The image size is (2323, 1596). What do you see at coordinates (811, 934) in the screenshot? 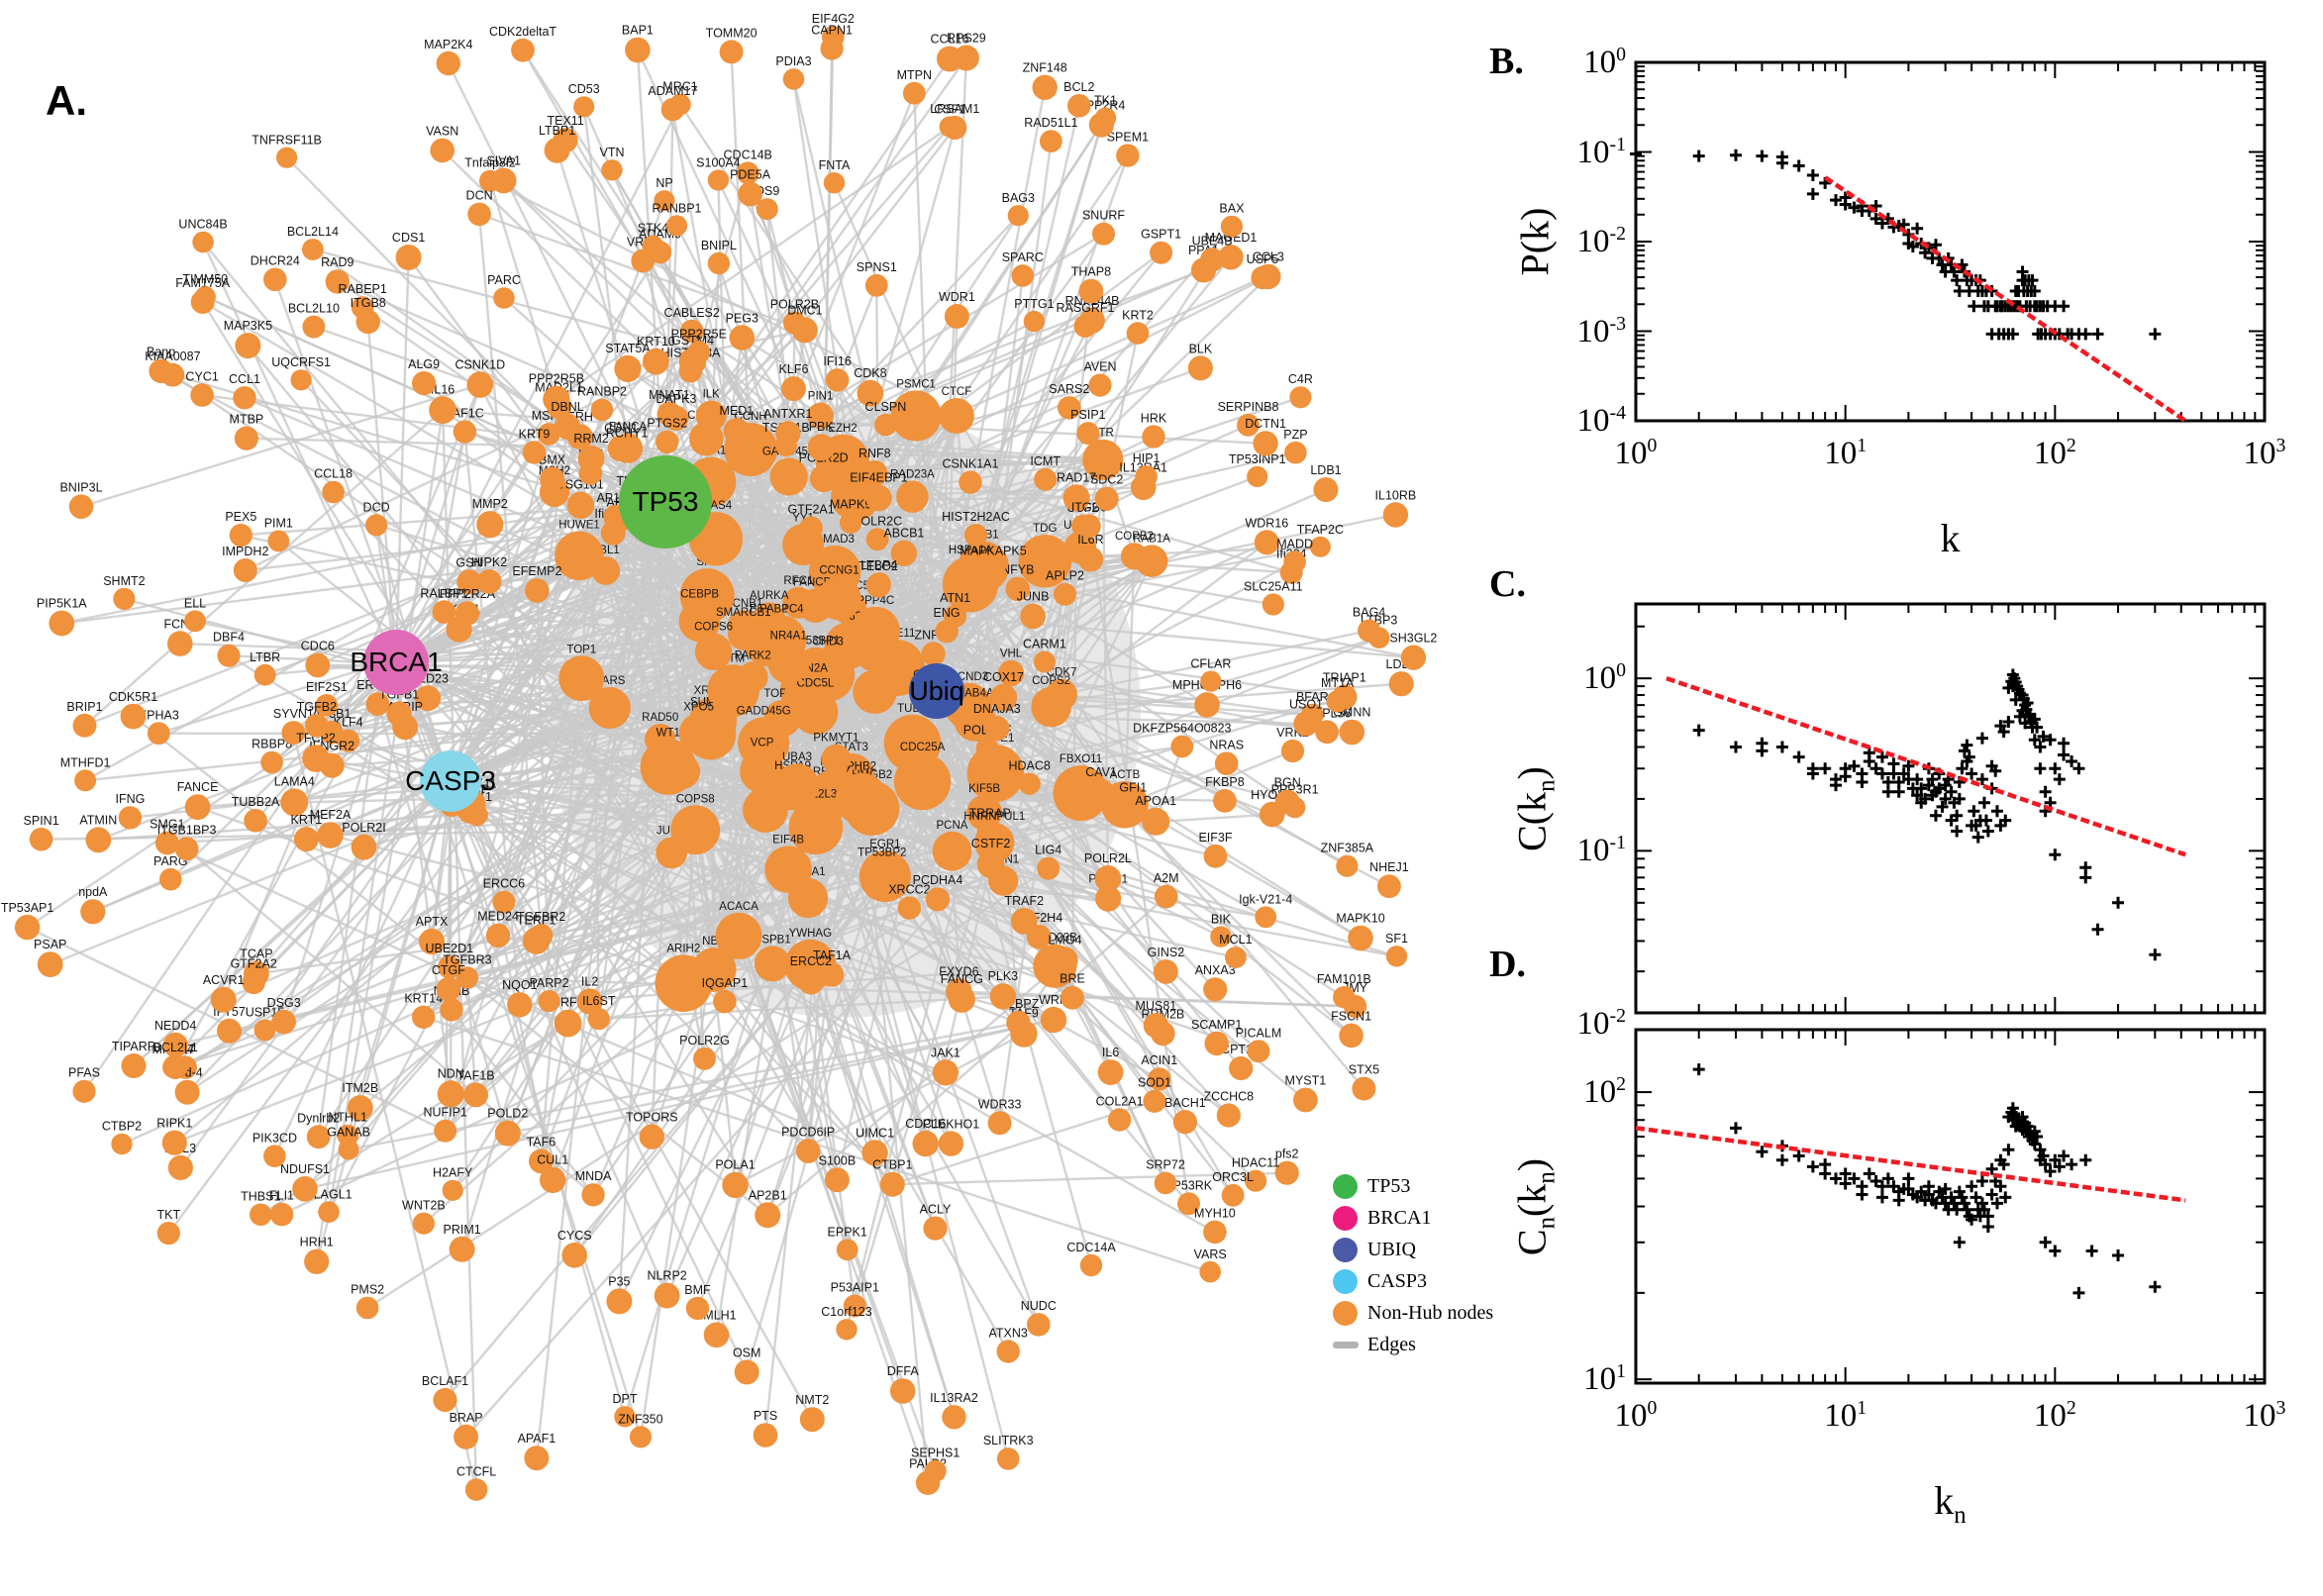
I see `network-node-label: YWHAG` at bounding box center [811, 934].